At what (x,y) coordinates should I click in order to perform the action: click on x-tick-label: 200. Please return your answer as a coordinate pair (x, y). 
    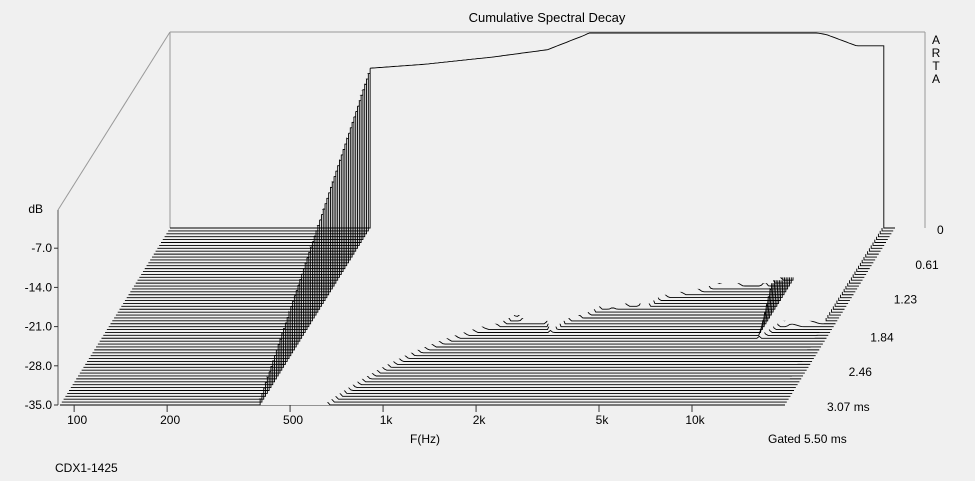
    Looking at the image, I should click on (170, 420).